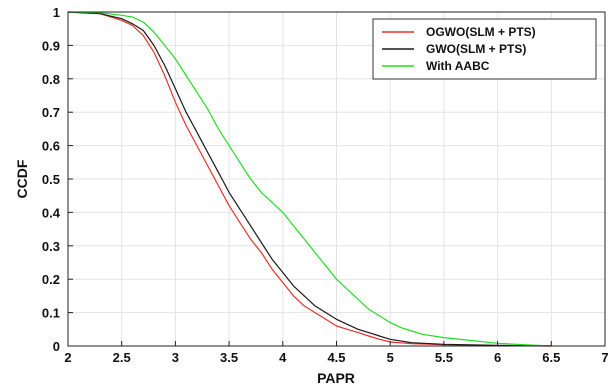 The width and height of the screenshot is (611, 392). Describe the element at coordinates (336, 378) in the screenshot. I see `x-axis-label: PAPR` at that location.